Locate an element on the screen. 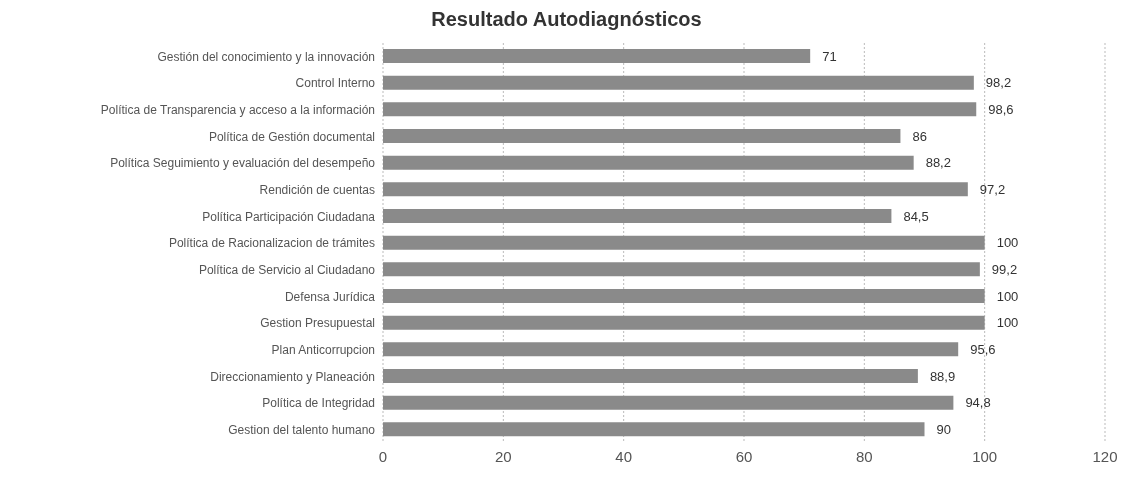 This screenshot has height=496, width=1133. data-label: 99,2 is located at coordinates (1004, 269).